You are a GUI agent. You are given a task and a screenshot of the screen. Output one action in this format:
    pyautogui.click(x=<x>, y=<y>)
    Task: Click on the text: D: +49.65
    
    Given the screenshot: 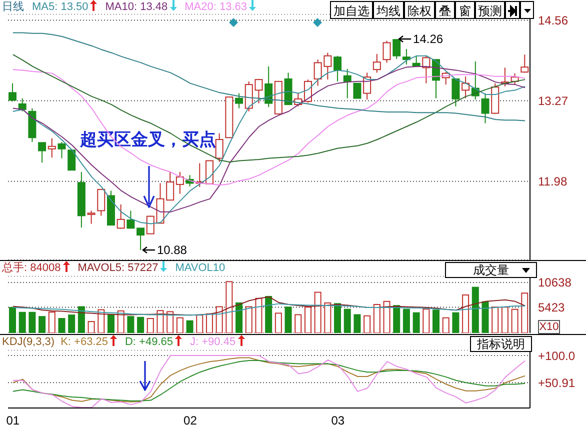 What is the action you would take?
    pyautogui.click(x=149, y=342)
    